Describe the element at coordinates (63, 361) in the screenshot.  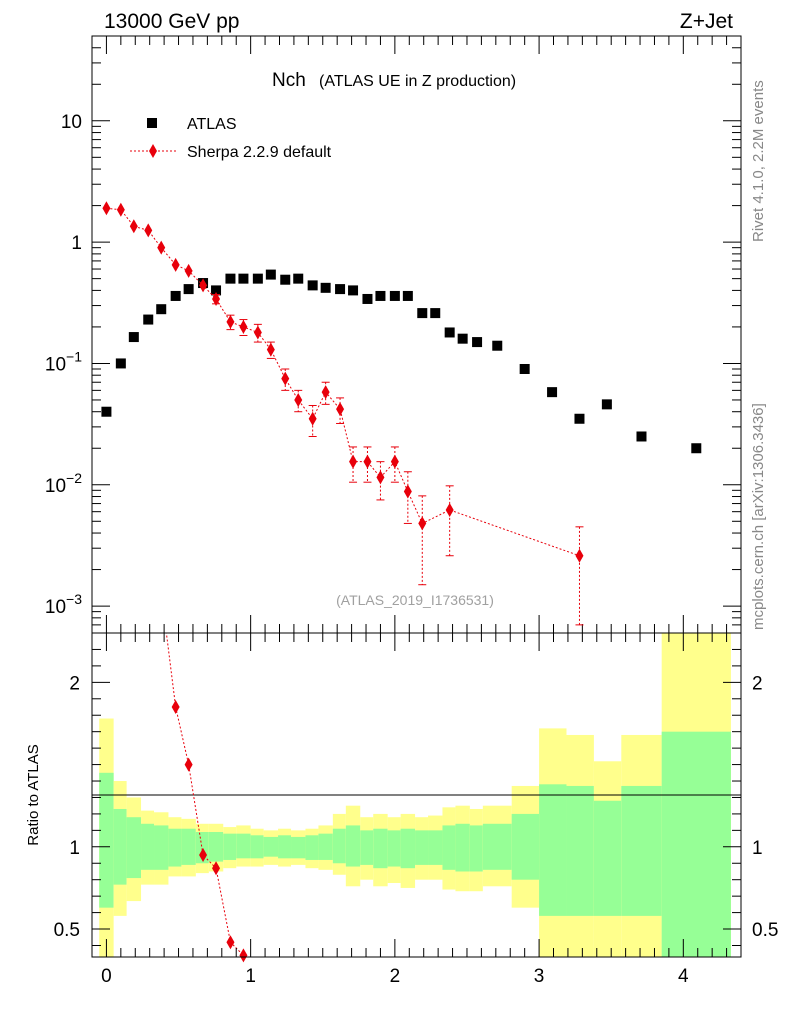
I see `main-y-tick-label: 10⁻¹` at that location.